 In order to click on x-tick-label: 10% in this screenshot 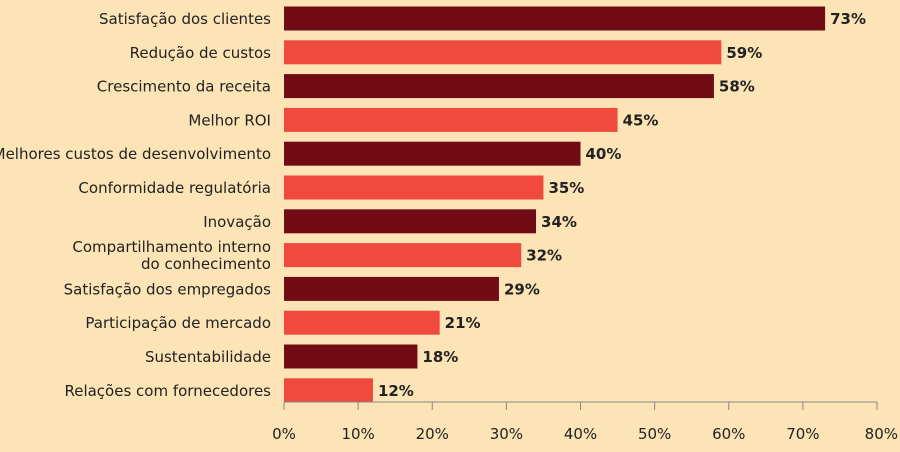, I will do `click(357, 434)`.